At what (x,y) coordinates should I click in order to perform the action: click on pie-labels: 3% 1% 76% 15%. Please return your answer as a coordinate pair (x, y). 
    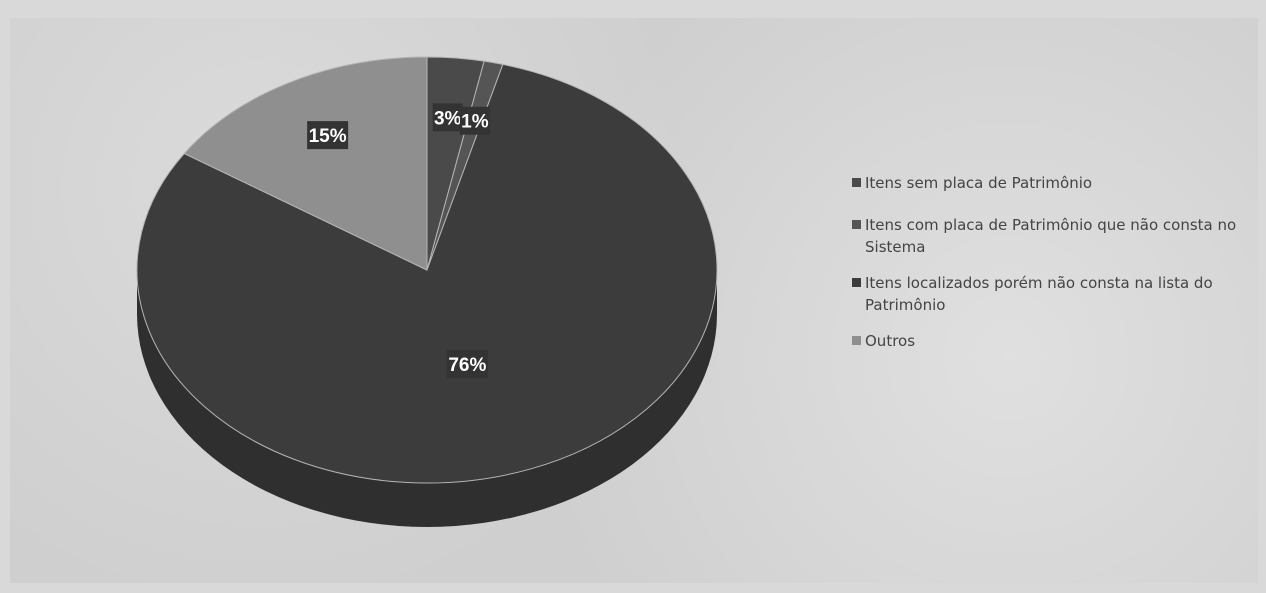
    Looking at the image, I should click on (398, 240).